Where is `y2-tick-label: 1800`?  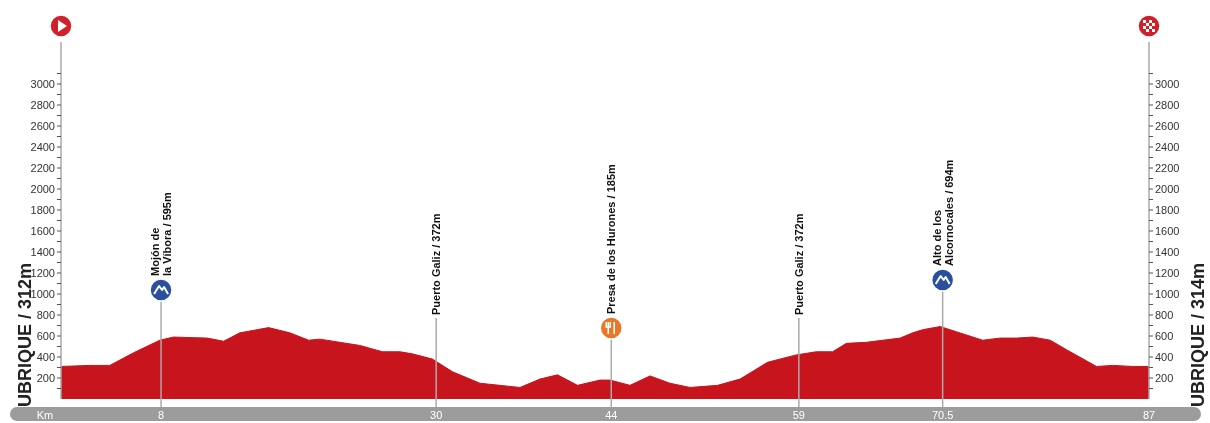 y2-tick-label: 1800 is located at coordinates (1167, 209).